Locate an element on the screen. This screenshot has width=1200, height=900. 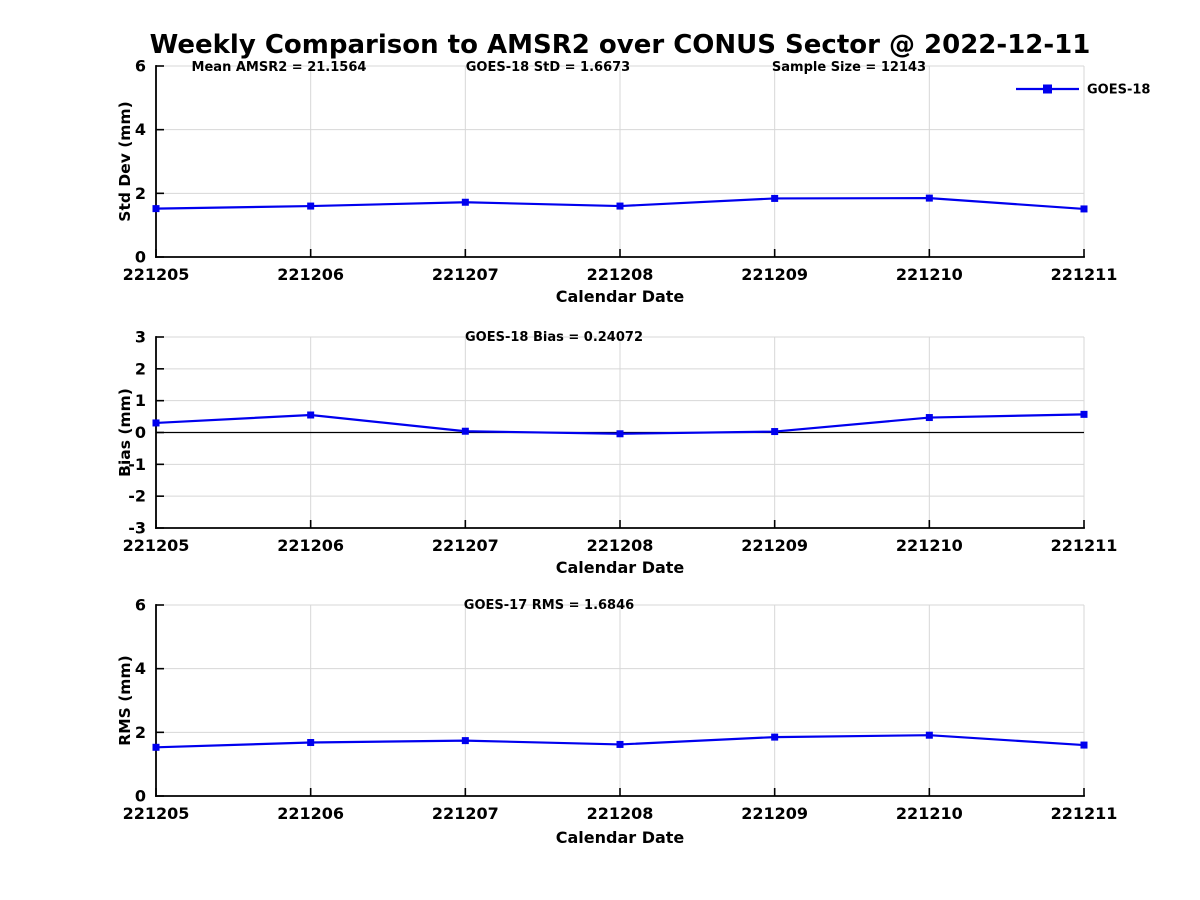
annotation-sample-size: Sample Size = 12143 is located at coordinates (849, 67).